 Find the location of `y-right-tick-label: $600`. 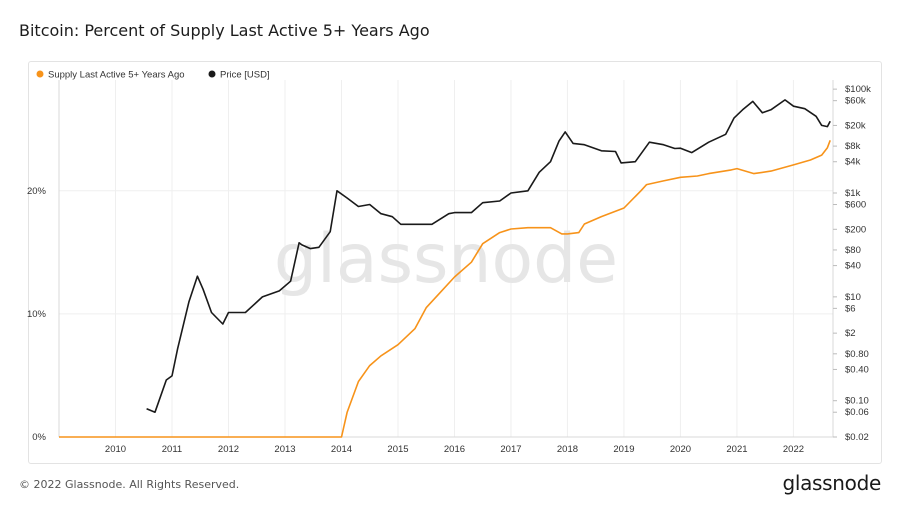

y-right-tick-label: $600 is located at coordinates (855, 205).